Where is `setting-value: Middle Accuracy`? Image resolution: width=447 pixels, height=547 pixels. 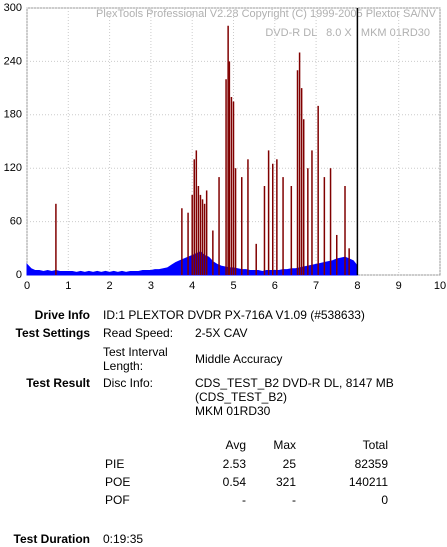
setting-value: Middle Accuracy is located at coordinates (239, 359).